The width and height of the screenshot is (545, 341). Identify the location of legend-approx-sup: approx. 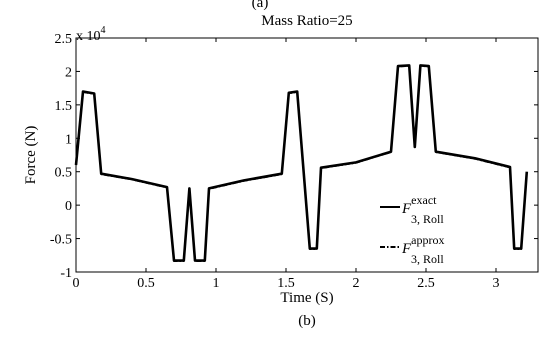
(427, 240).